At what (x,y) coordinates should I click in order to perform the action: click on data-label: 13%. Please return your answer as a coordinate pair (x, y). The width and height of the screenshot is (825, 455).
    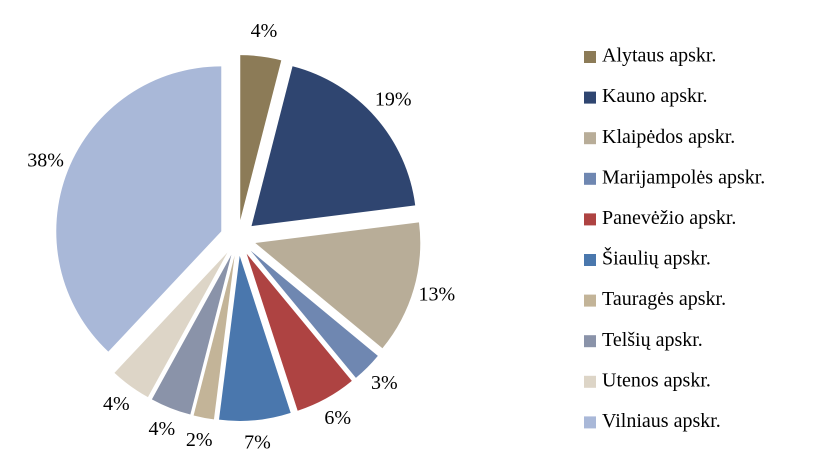
    Looking at the image, I should click on (436, 294).